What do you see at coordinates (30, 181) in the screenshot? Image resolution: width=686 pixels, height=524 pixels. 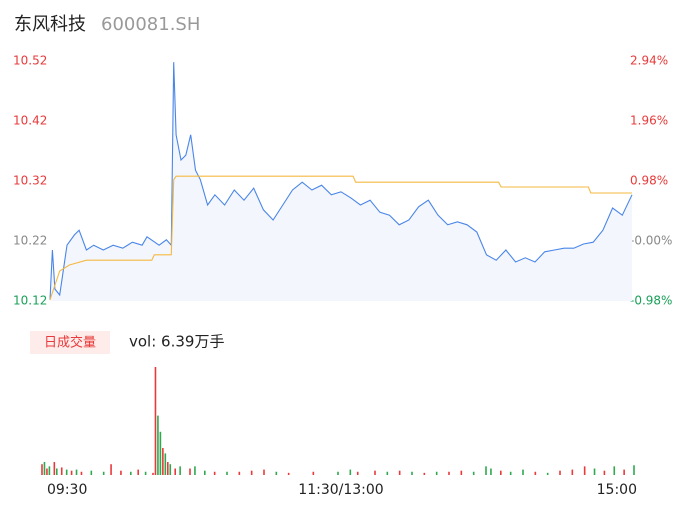 I see `y-tick-label: 10.32` at bounding box center [30, 181].